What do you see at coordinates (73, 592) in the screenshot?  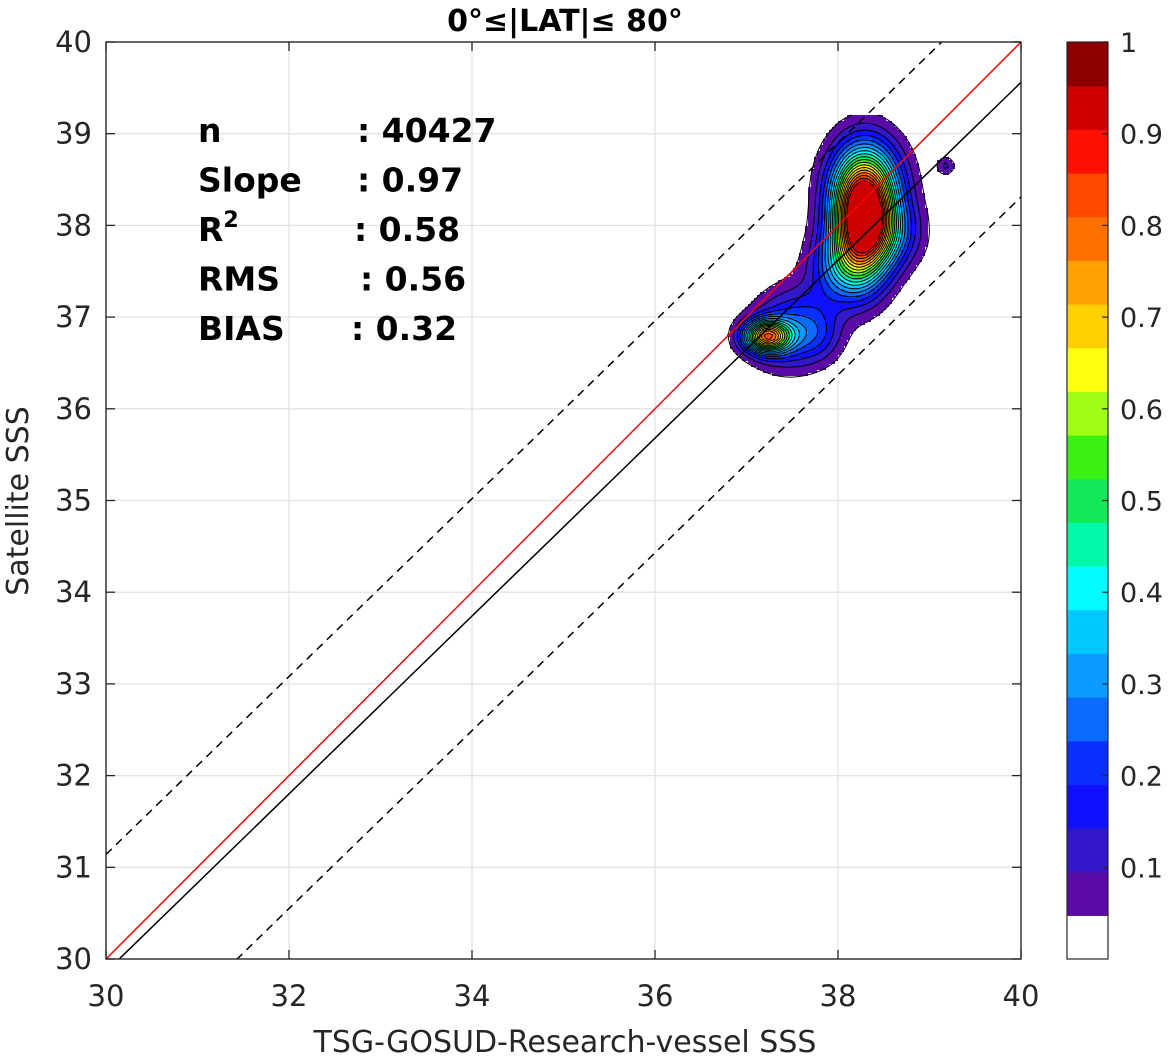 I see `y-tick-label: 34` at bounding box center [73, 592].